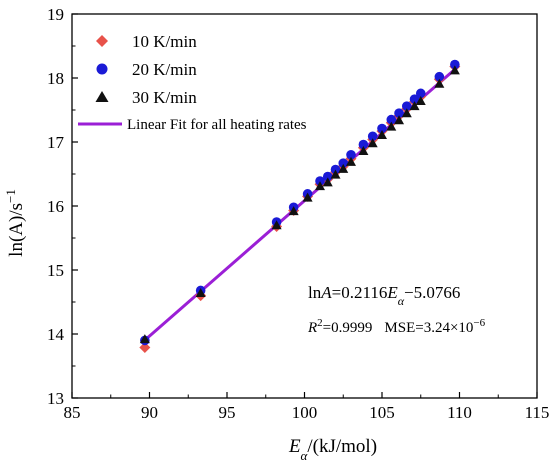  What do you see at coordinates (312, 328) in the screenshot?
I see `stats-R: R` at bounding box center [312, 328].